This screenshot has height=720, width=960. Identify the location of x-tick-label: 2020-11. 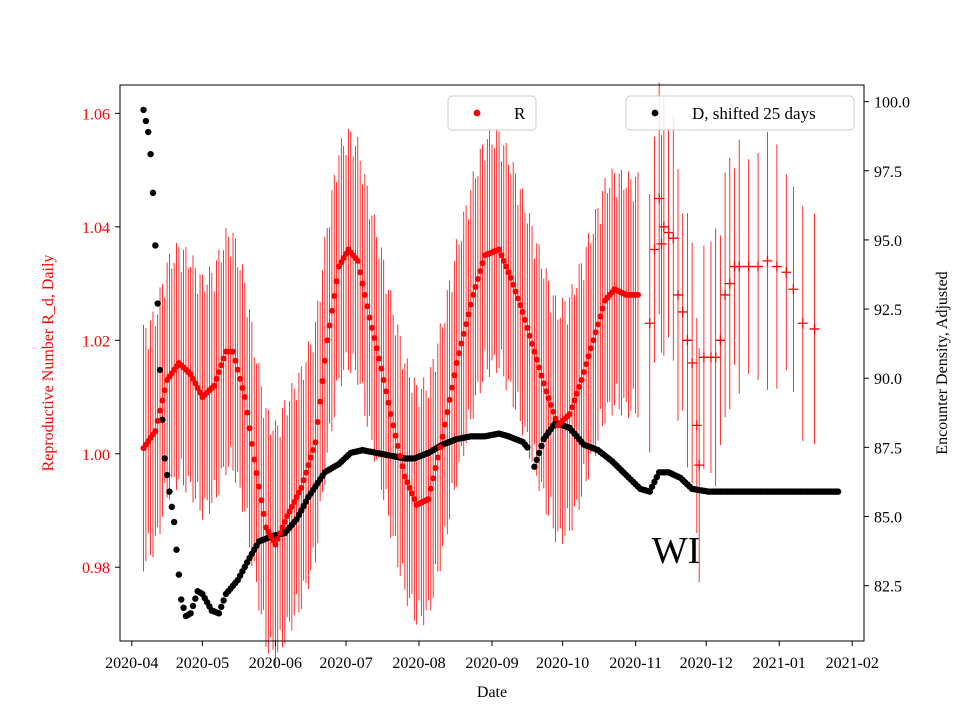
(635, 663).